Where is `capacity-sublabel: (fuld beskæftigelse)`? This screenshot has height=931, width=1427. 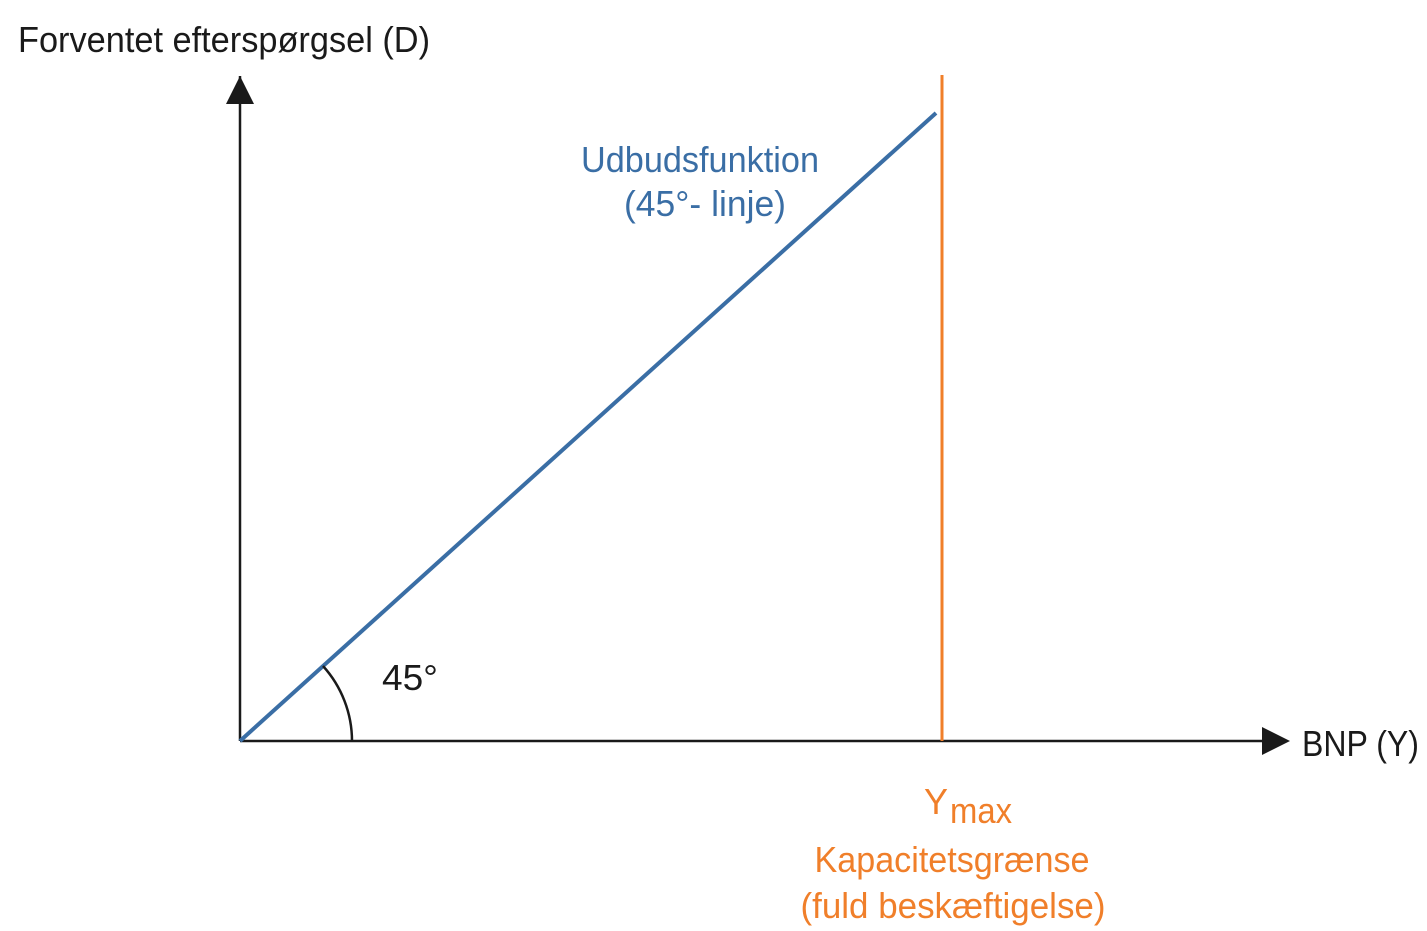 capacity-sublabel: (fuld beskæftigelse) is located at coordinates (953, 905).